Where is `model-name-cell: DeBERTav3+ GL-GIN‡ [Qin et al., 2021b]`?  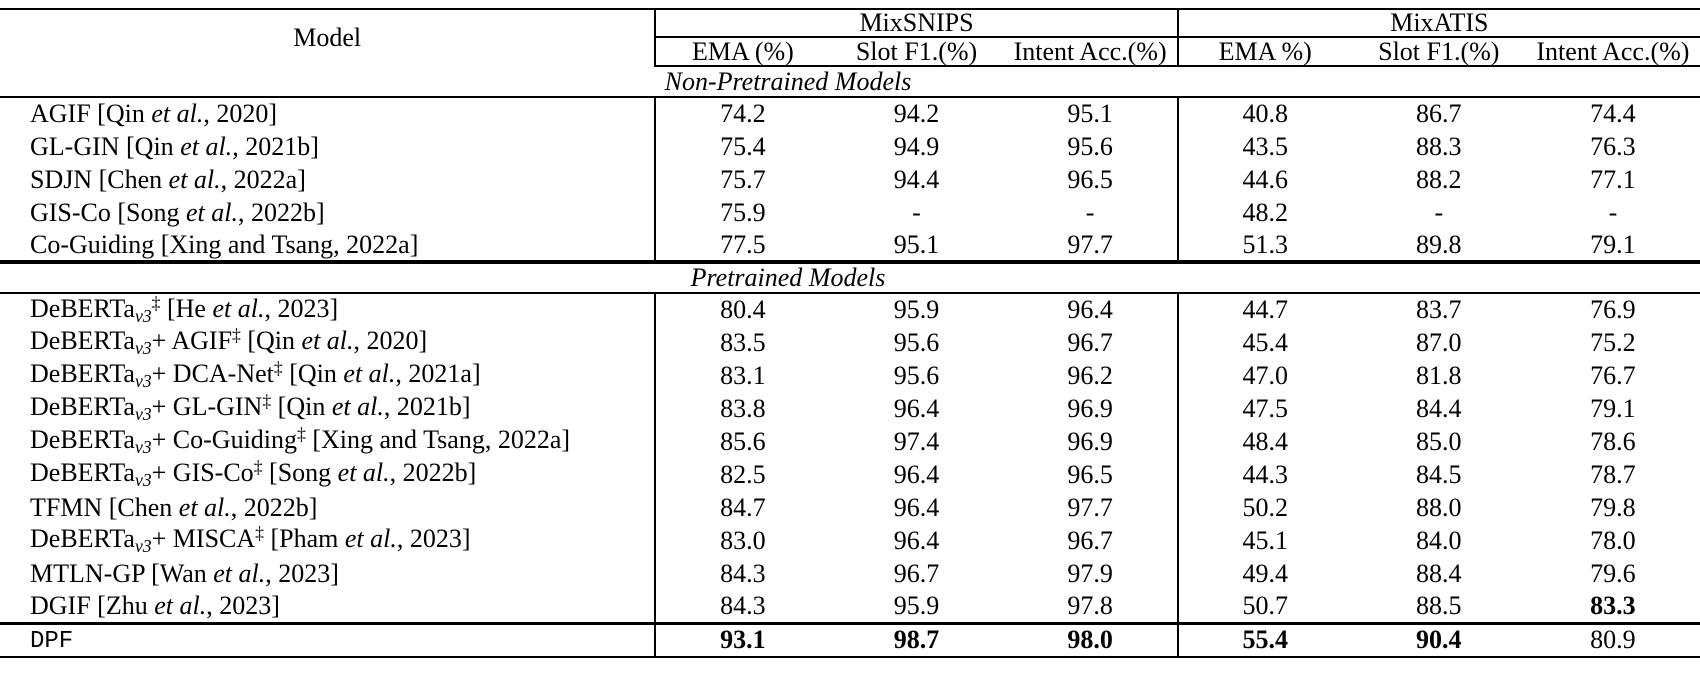 model-name-cell: DeBERTav3+ GL-GIN‡ [Qin et al., 2021b] is located at coordinates (327, 408).